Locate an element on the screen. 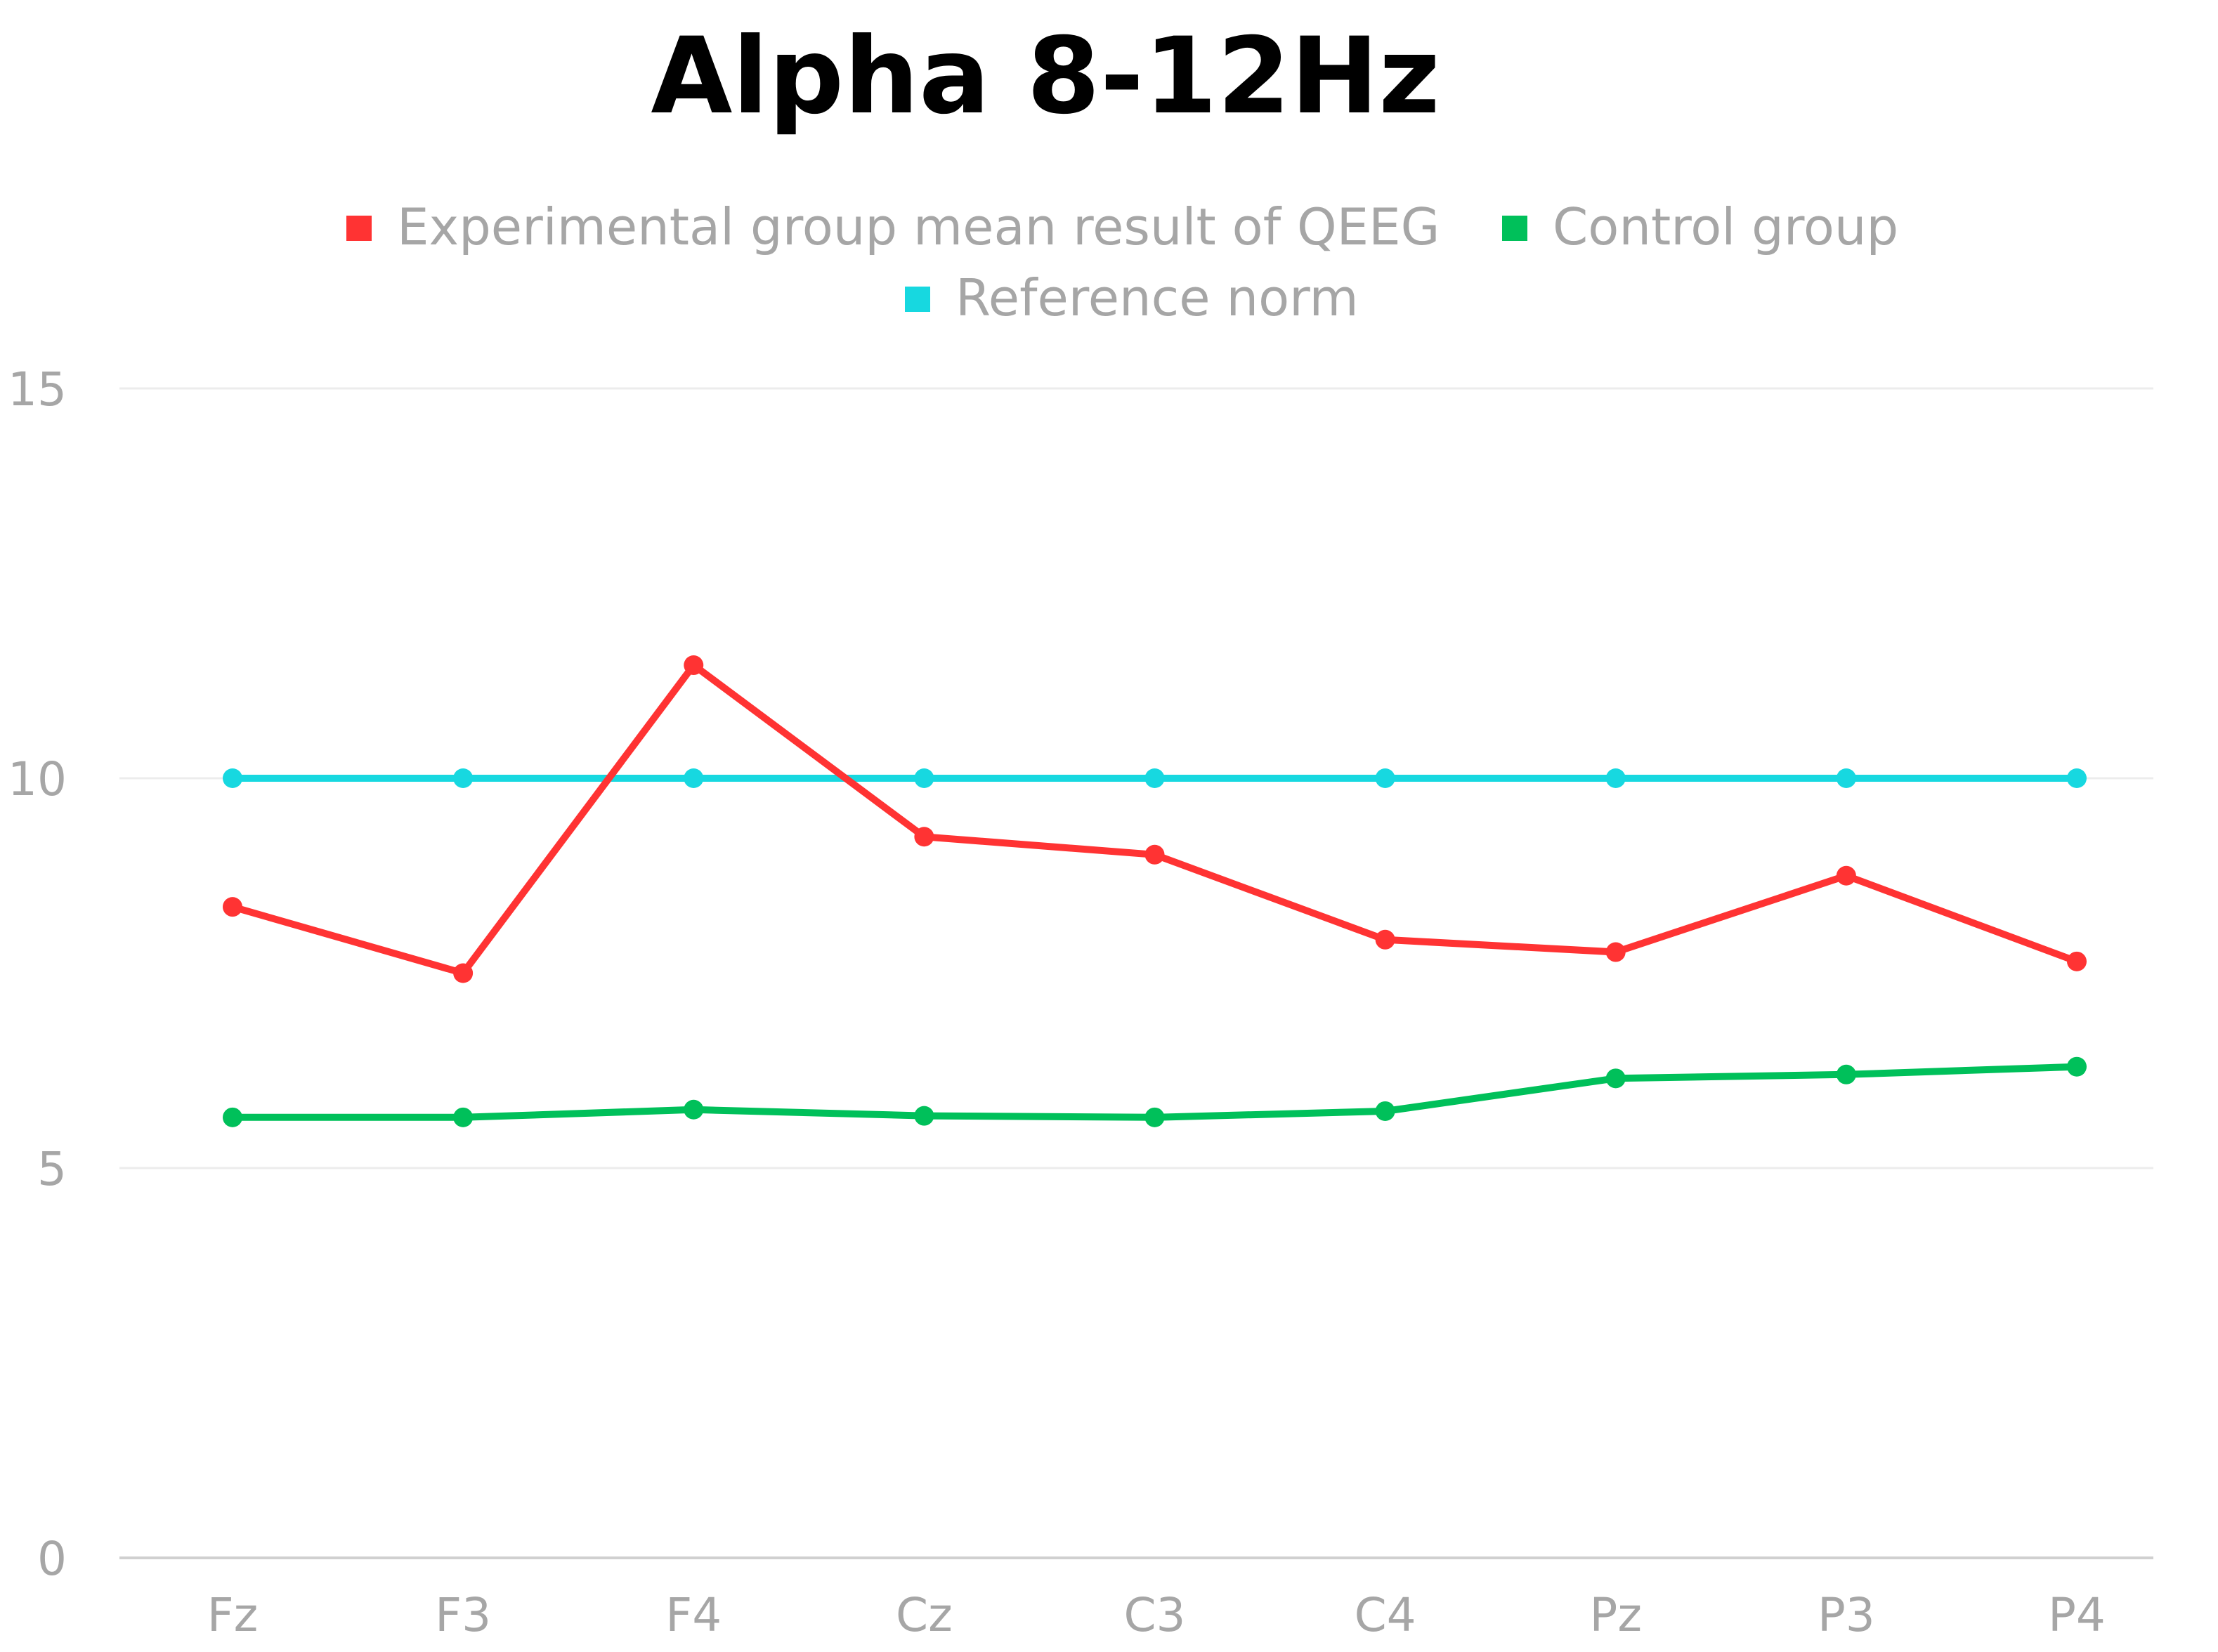 This screenshot has height=1652, width=2218. x-axis-ticks: Fz F3 F4 Cz C3 C4 Pz P3 P4 is located at coordinates (1156, 1615).